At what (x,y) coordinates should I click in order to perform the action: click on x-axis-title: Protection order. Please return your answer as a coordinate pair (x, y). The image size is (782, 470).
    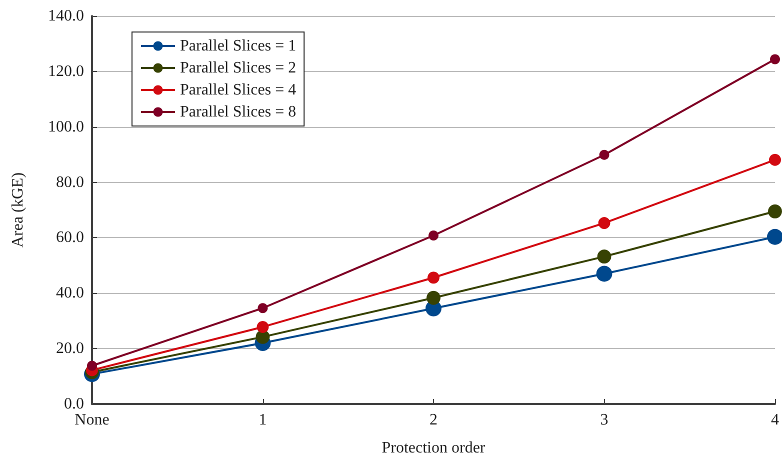
    Looking at the image, I should click on (434, 448).